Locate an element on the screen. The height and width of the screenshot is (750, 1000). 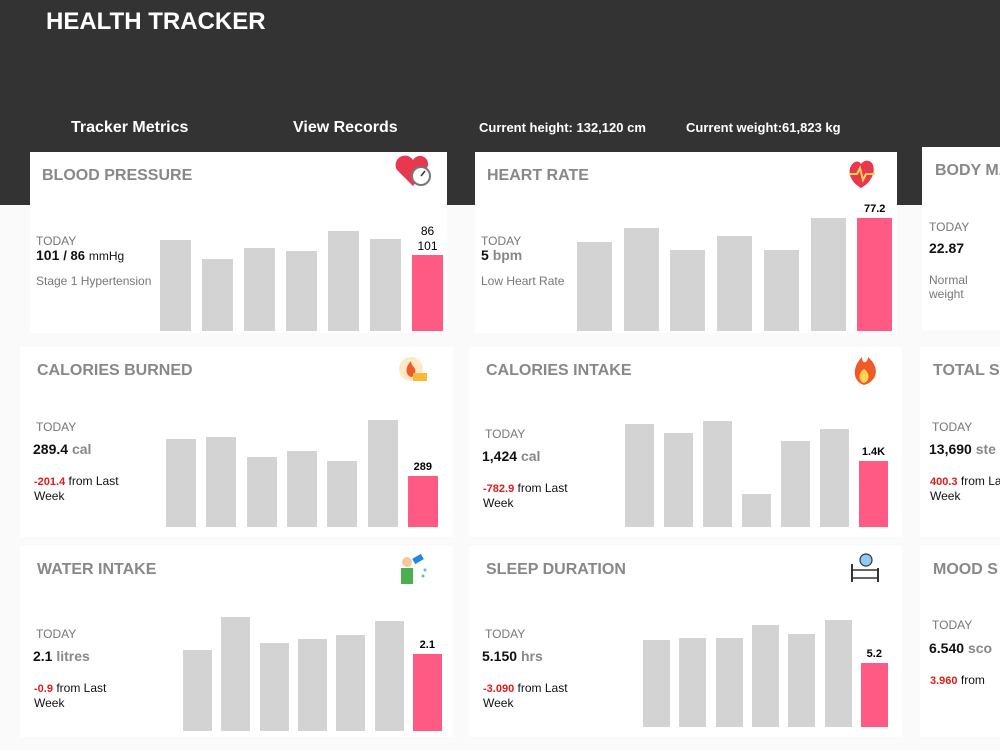
reading: 5.150 hrs is located at coordinates (512, 656).